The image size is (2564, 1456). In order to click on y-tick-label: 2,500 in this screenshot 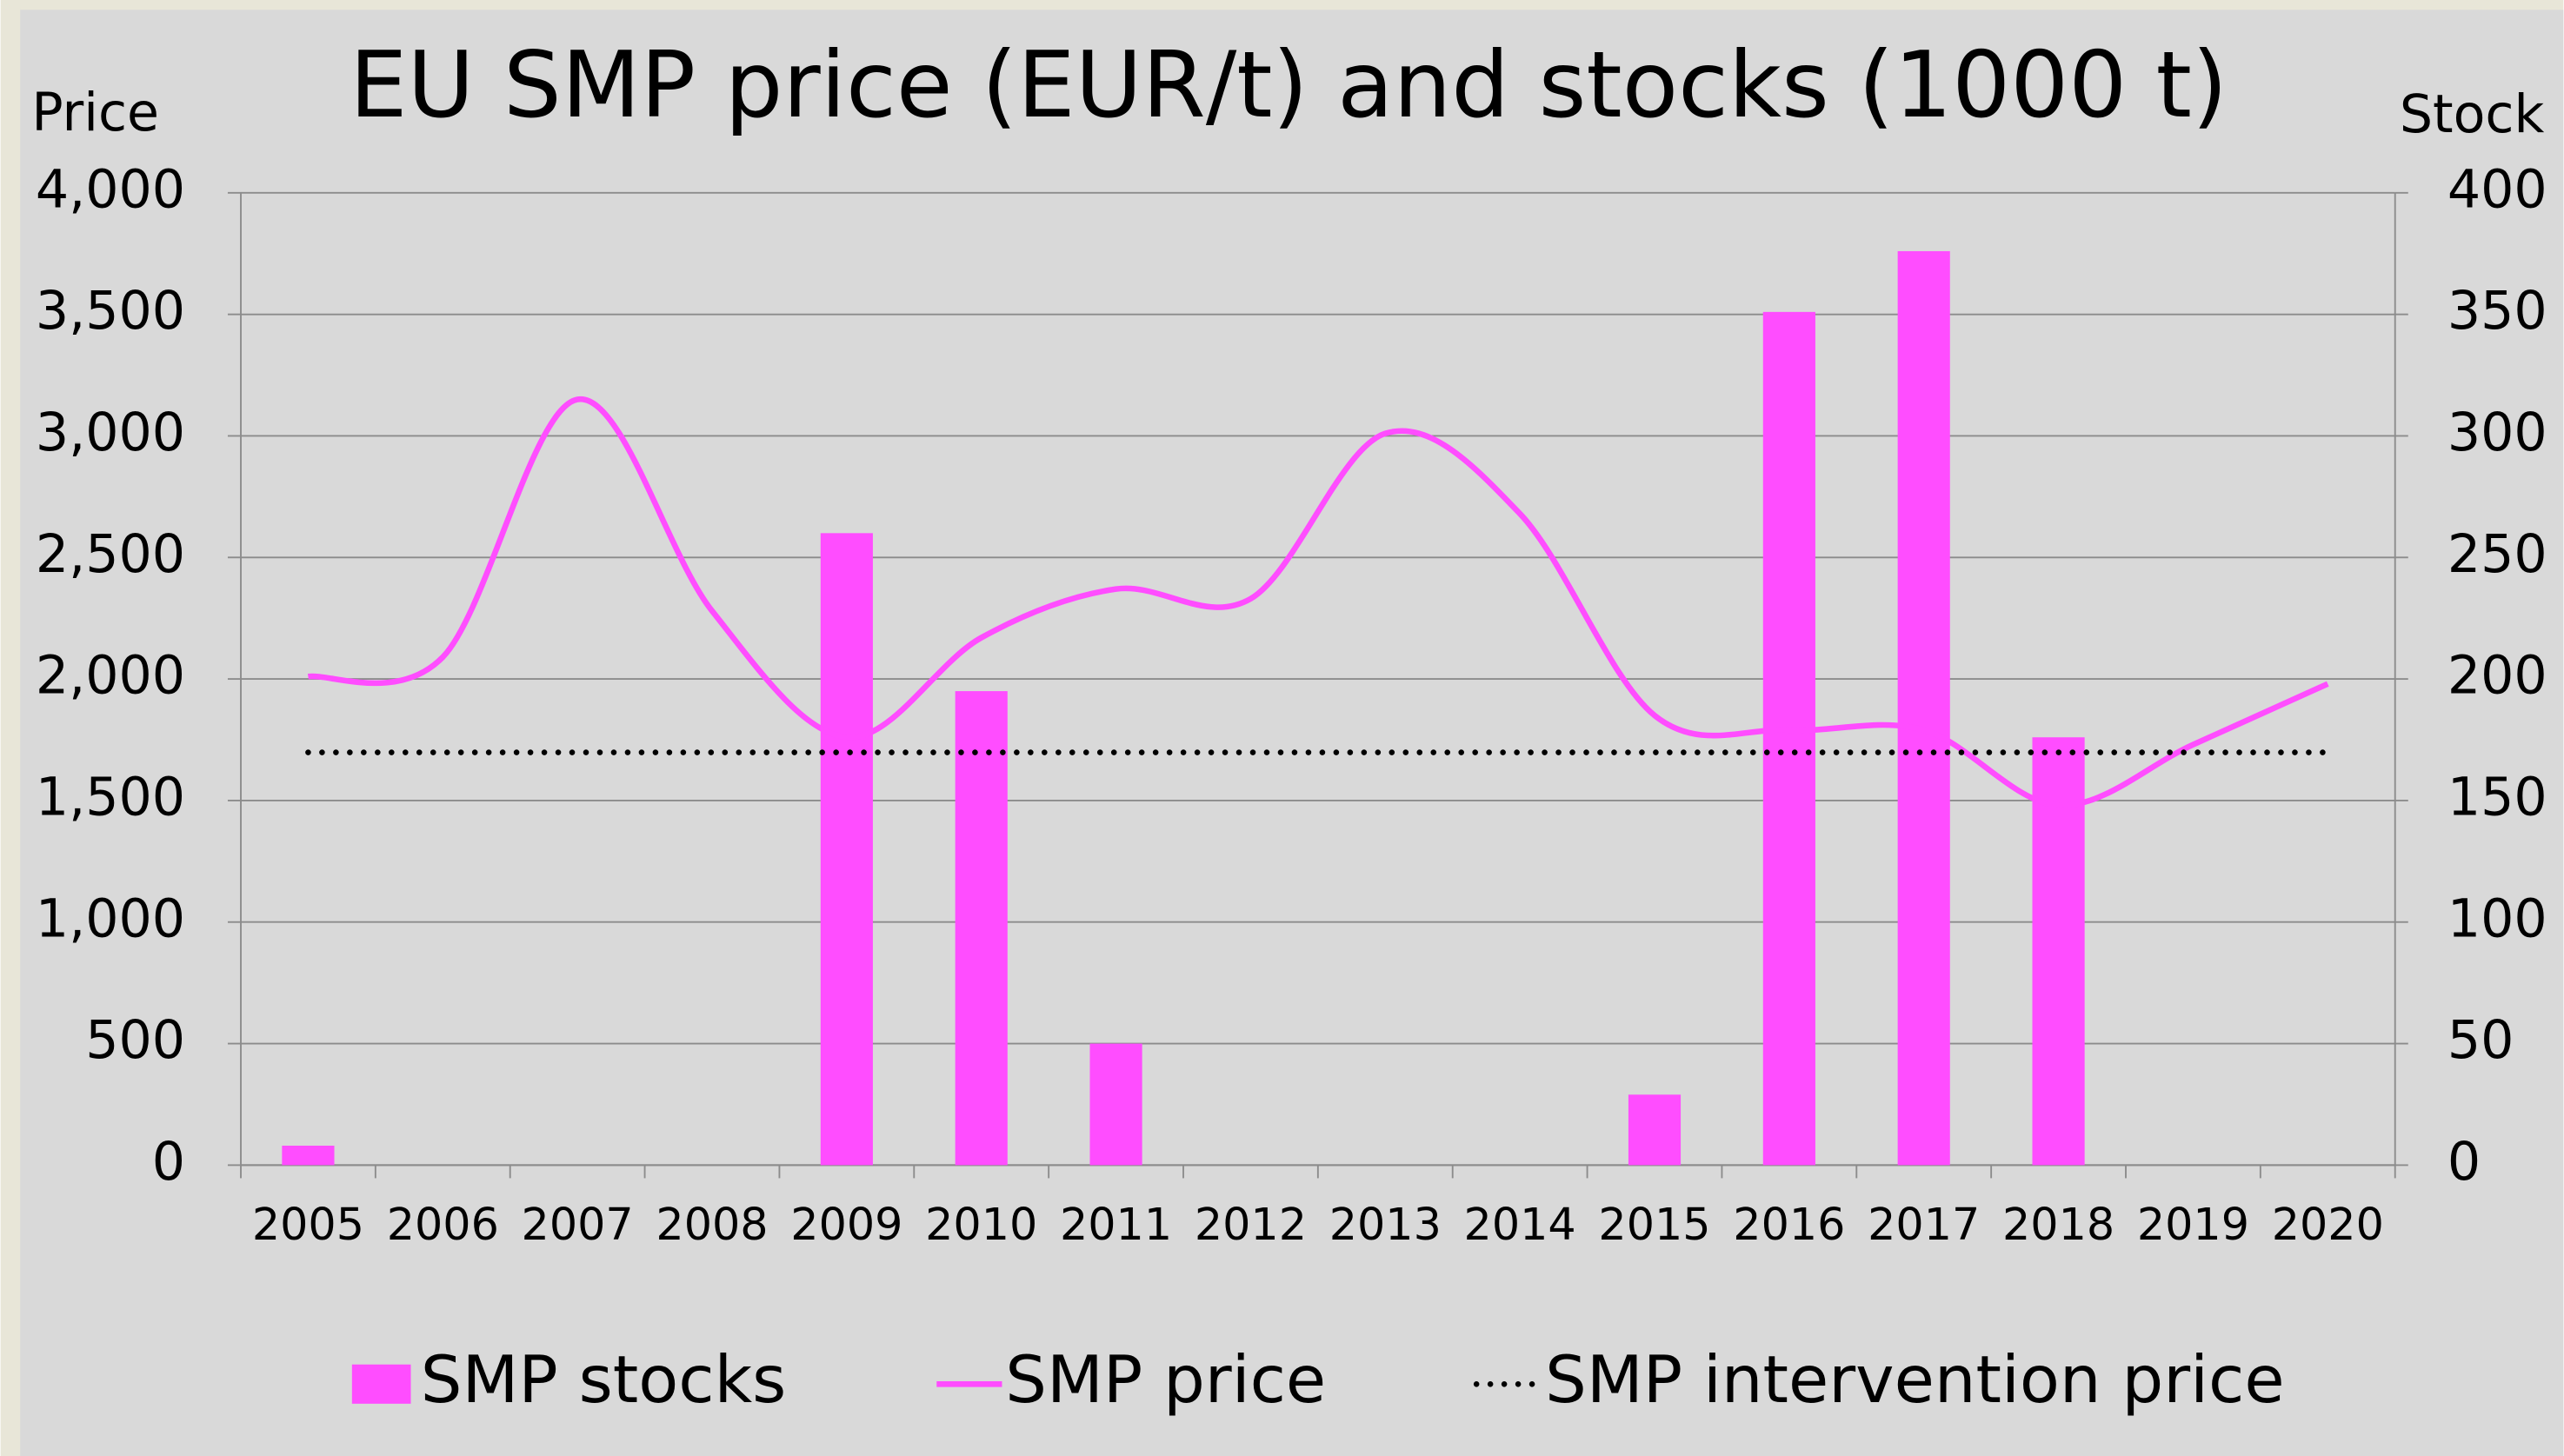, I will do `click(110, 554)`.